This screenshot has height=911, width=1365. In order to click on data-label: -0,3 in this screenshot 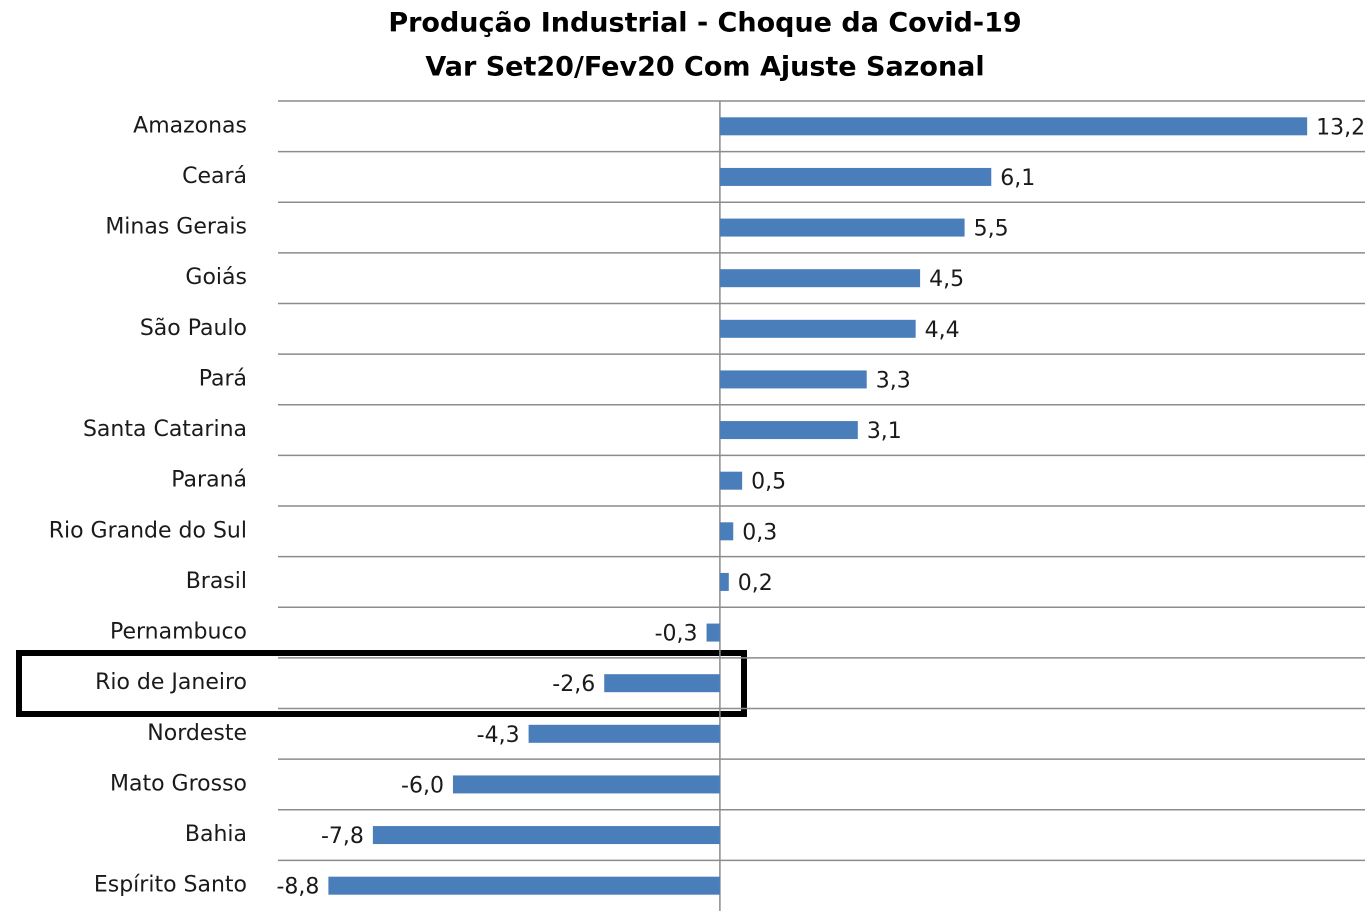, I will do `click(676, 634)`.